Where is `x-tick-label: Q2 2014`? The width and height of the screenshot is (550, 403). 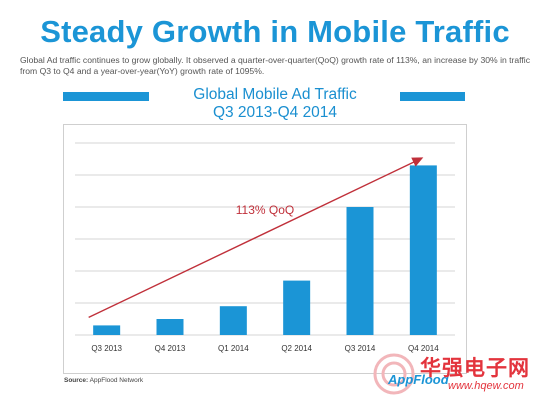 x-tick-label: Q2 2014 is located at coordinates (296, 348).